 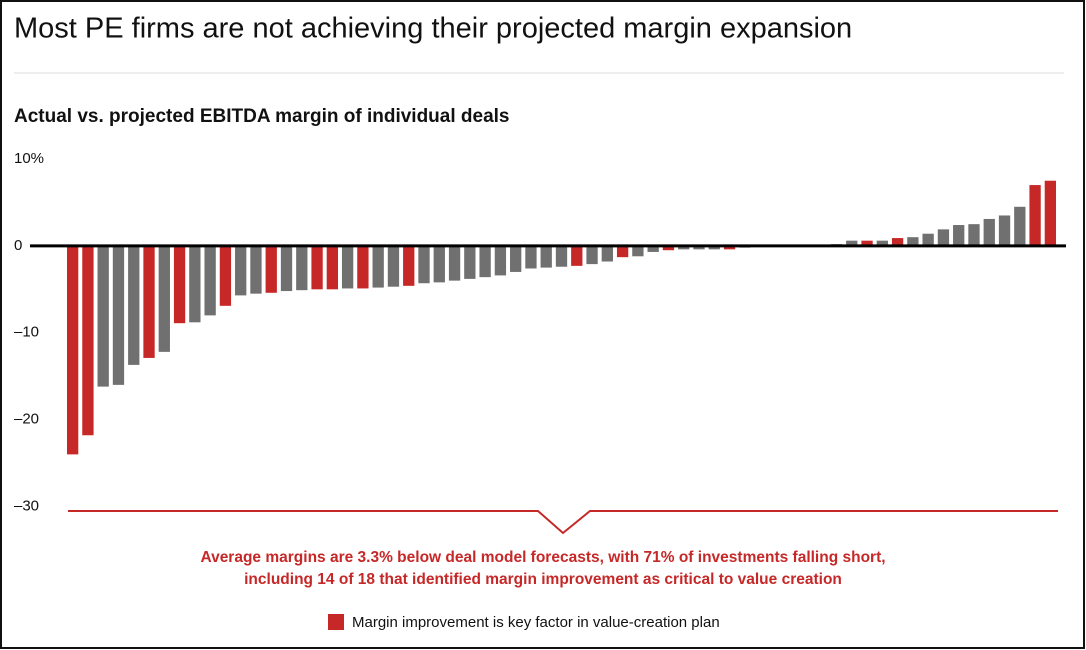 What do you see at coordinates (26, 419) in the screenshot?
I see `y-tick-label: –20` at bounding box center [26, 419].